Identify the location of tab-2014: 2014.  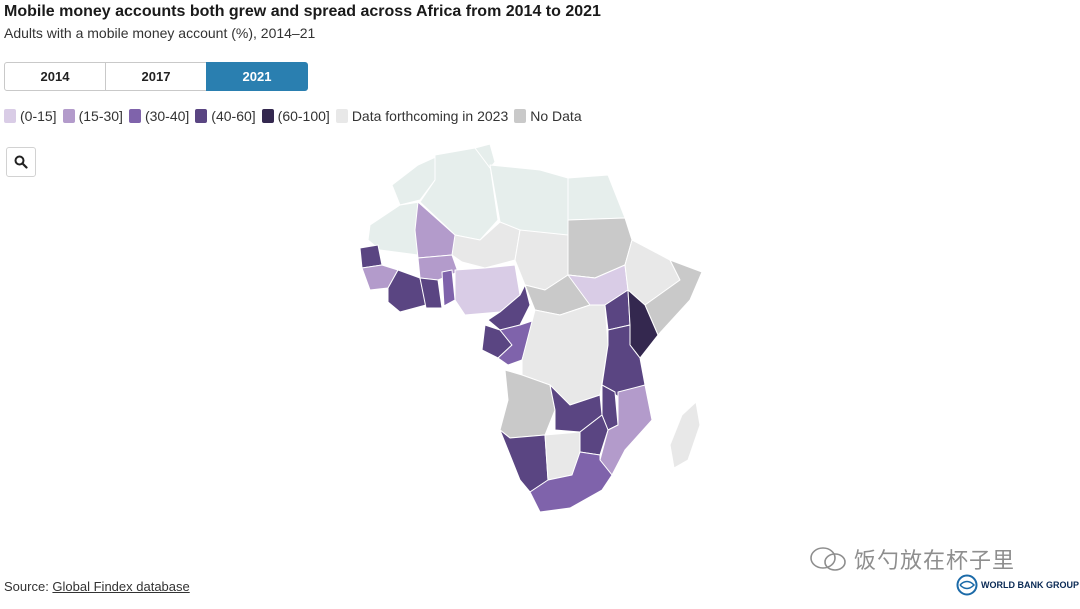
(55, 76).